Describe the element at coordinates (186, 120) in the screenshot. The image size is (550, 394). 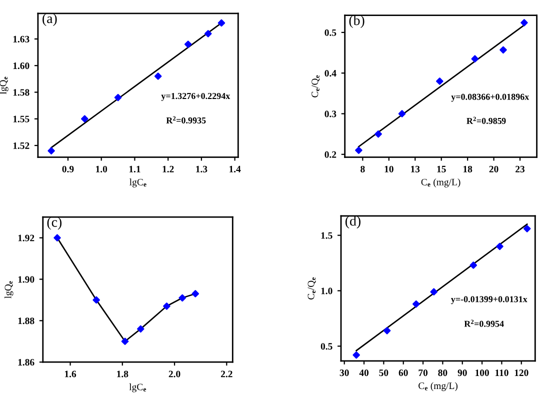
I see `annotation: R$^{2}$=0.9935` at that location.